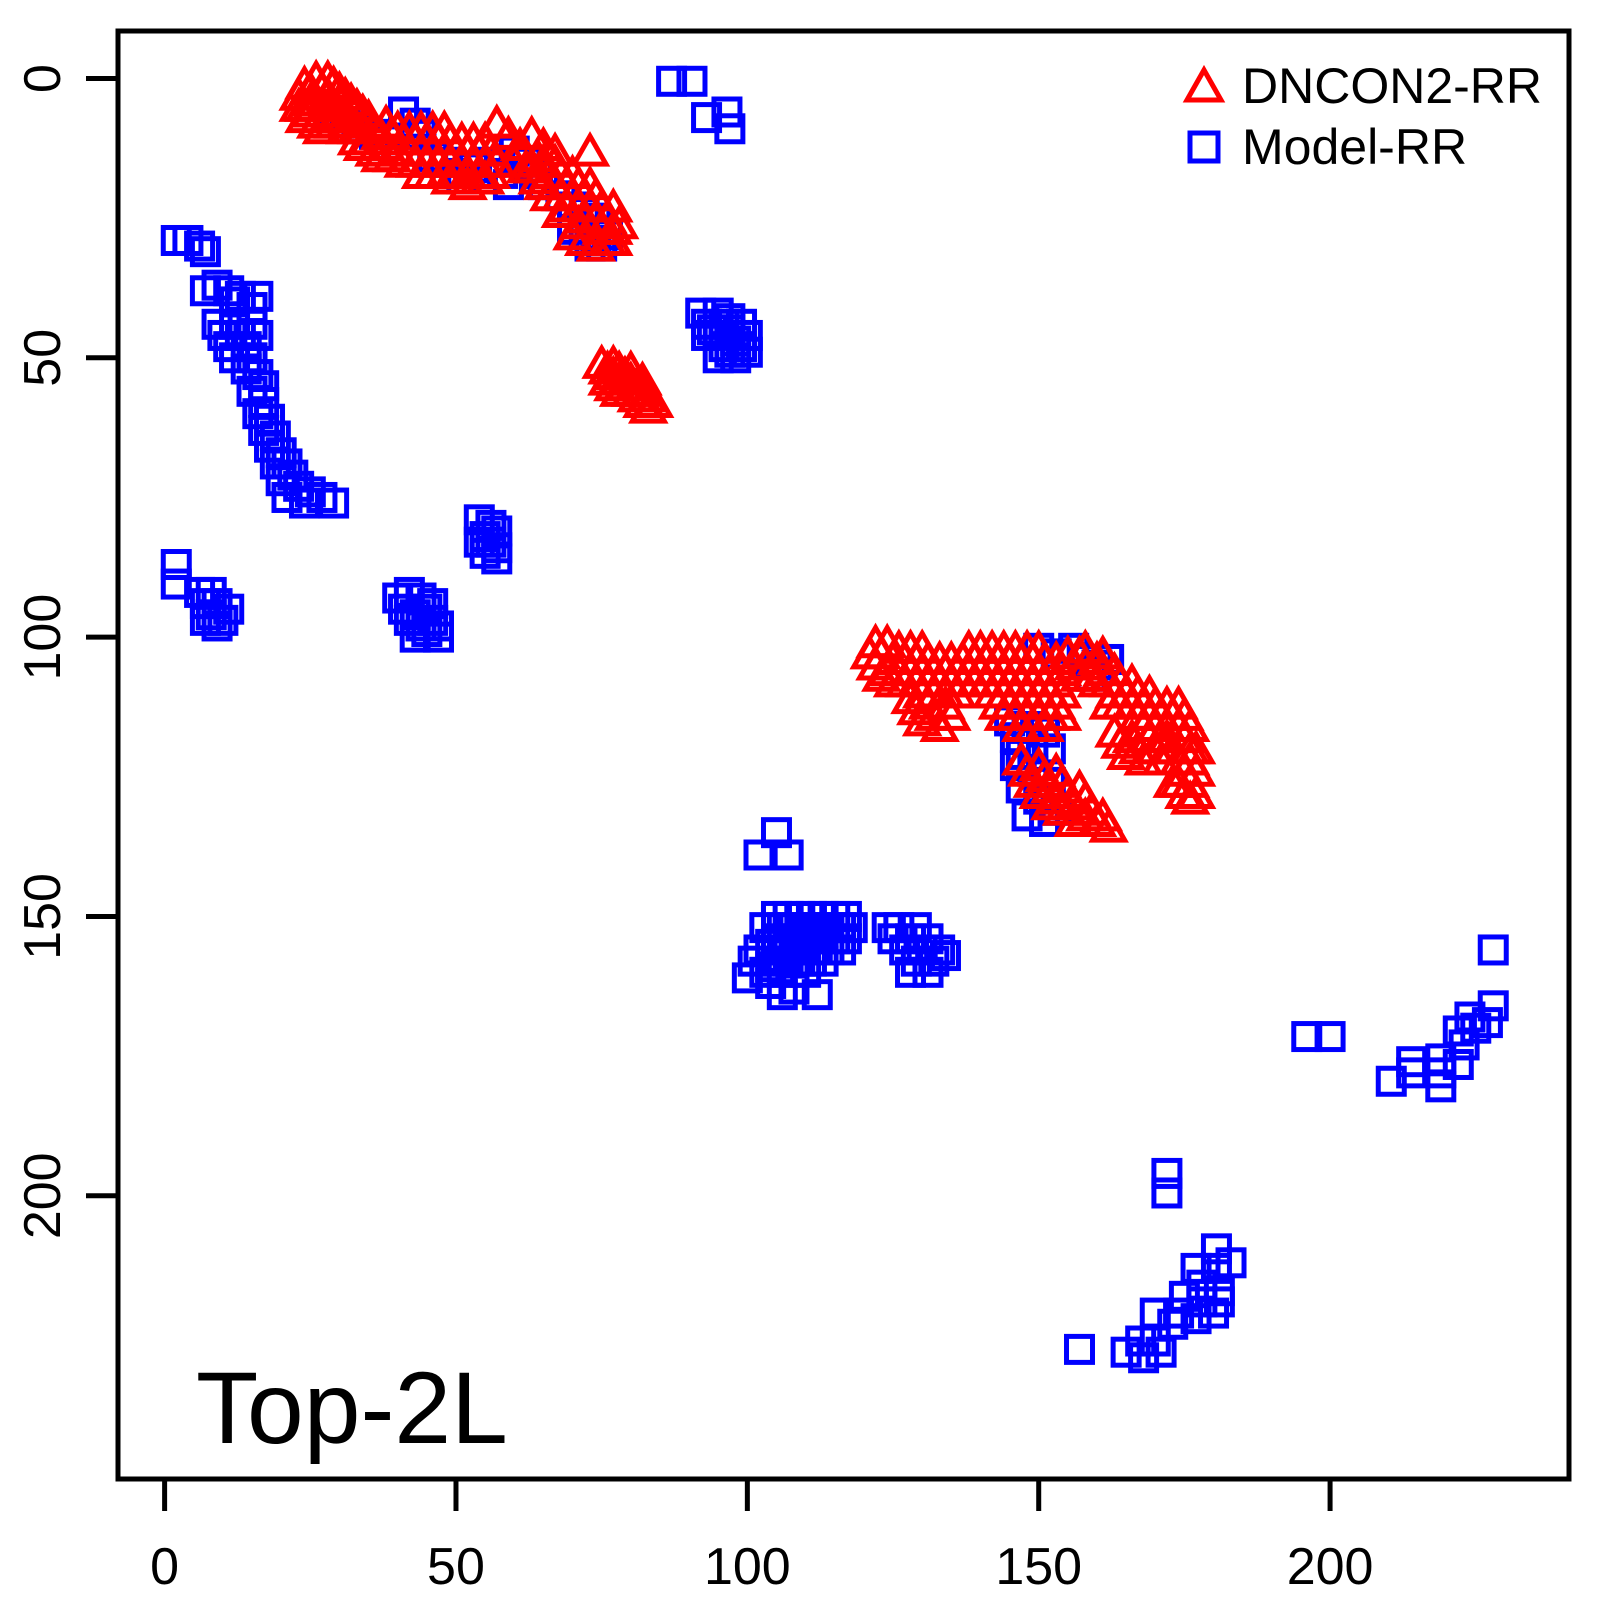 The image size is (1600, 1600). What do you see at coordinates (43, 916) in the screenshot?
I see `y-tick-label: 150` at bounding box center [43, 916].